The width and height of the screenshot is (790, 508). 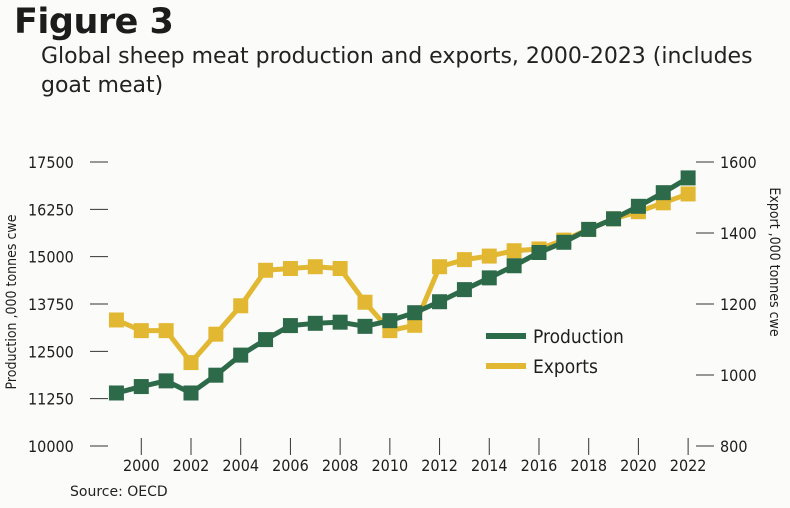 I want to click on left-tick-label: 17500, so click(x=51, y=162).